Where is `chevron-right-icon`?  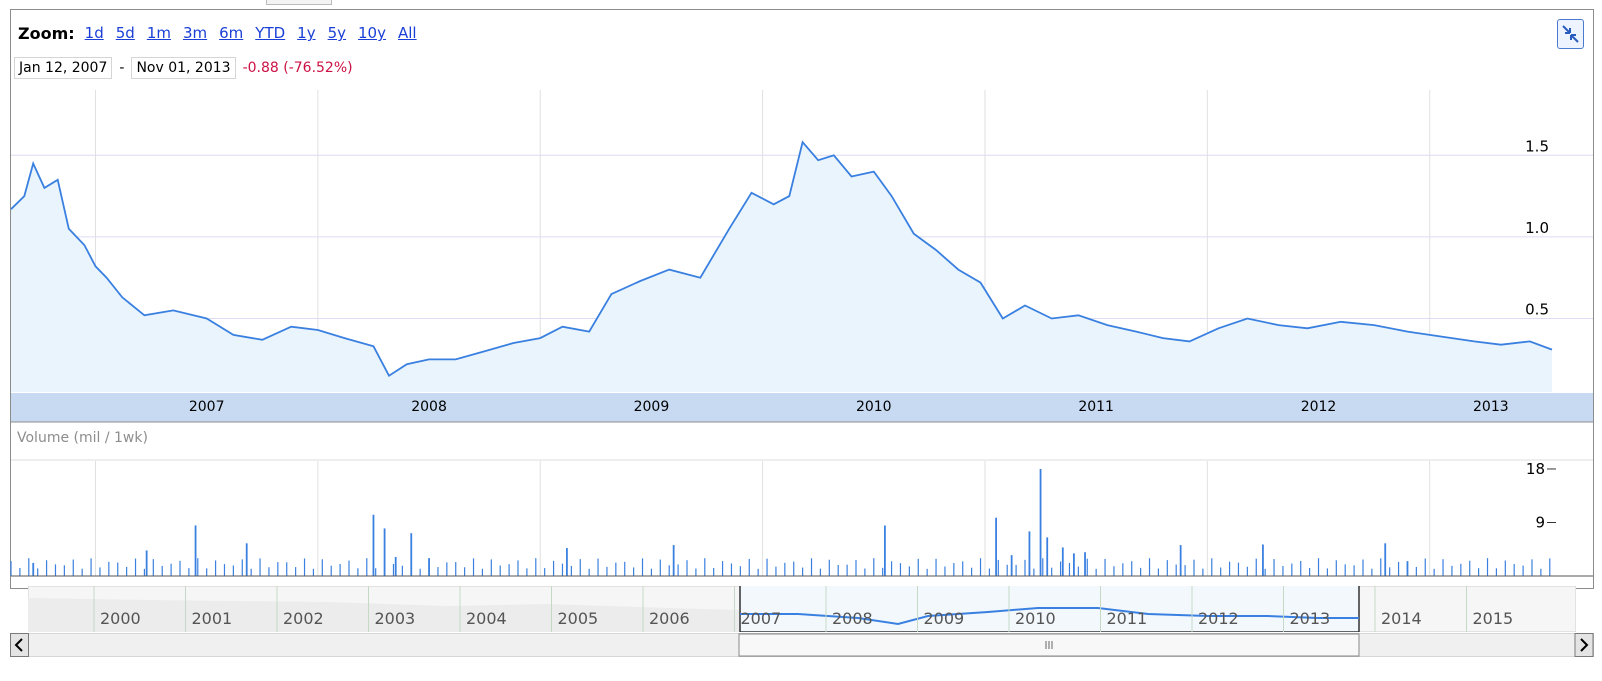 chevron-right-icon is located at coordinates (1584, 645).